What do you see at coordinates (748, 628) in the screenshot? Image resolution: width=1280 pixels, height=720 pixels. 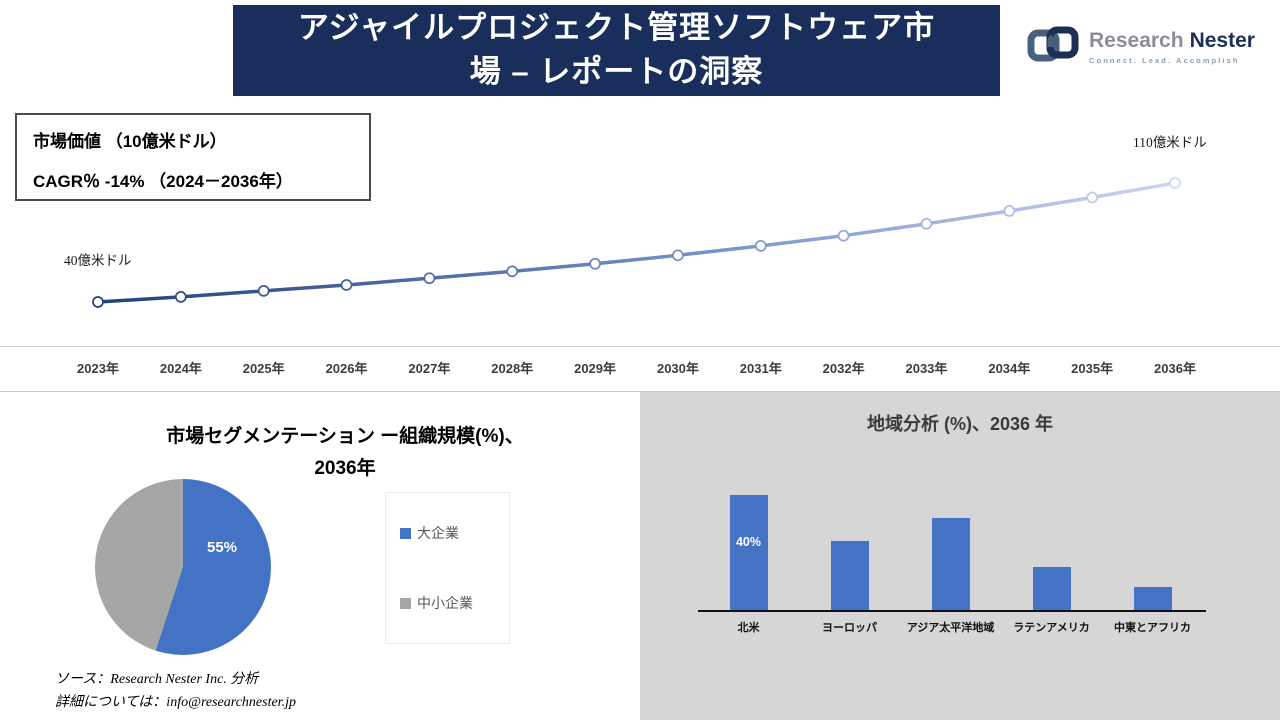 I see `bar-category-label: 北米` at bounding box center [748, 628].